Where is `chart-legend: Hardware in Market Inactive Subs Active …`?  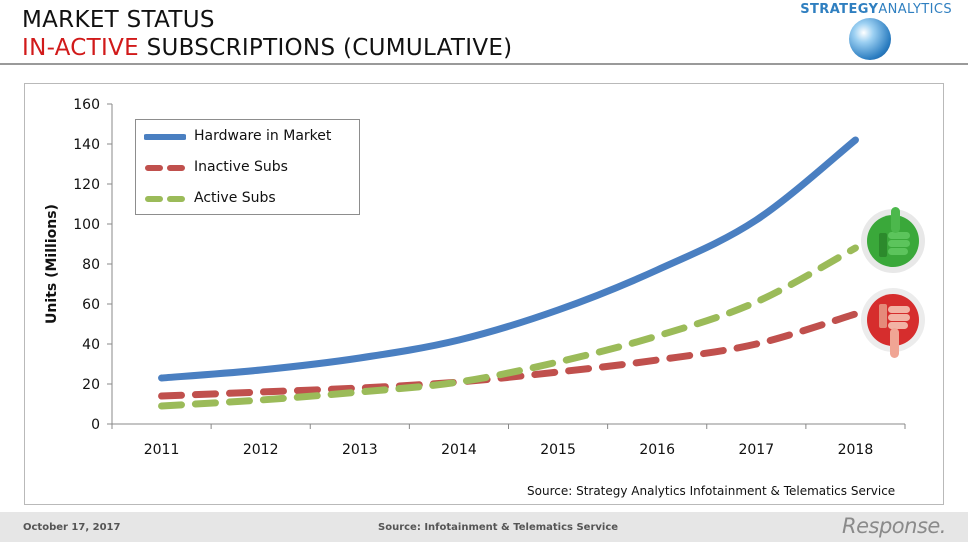
chart-legend: Hardware in Market Inactive Subs Active … is located at coordinates (247, 167).